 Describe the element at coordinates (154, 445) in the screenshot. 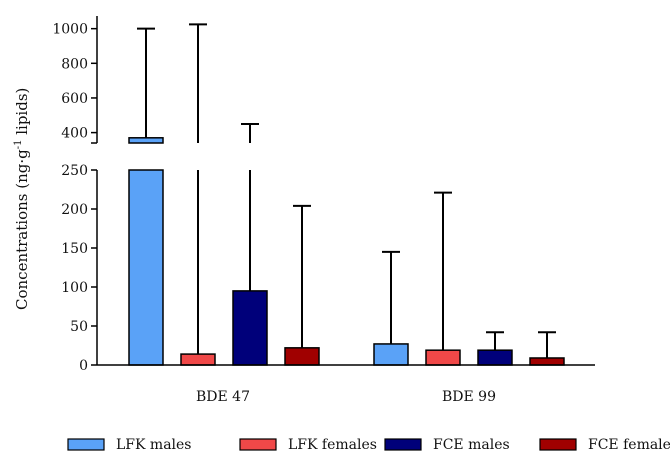

I see `legend-label: LFK males` at that location.